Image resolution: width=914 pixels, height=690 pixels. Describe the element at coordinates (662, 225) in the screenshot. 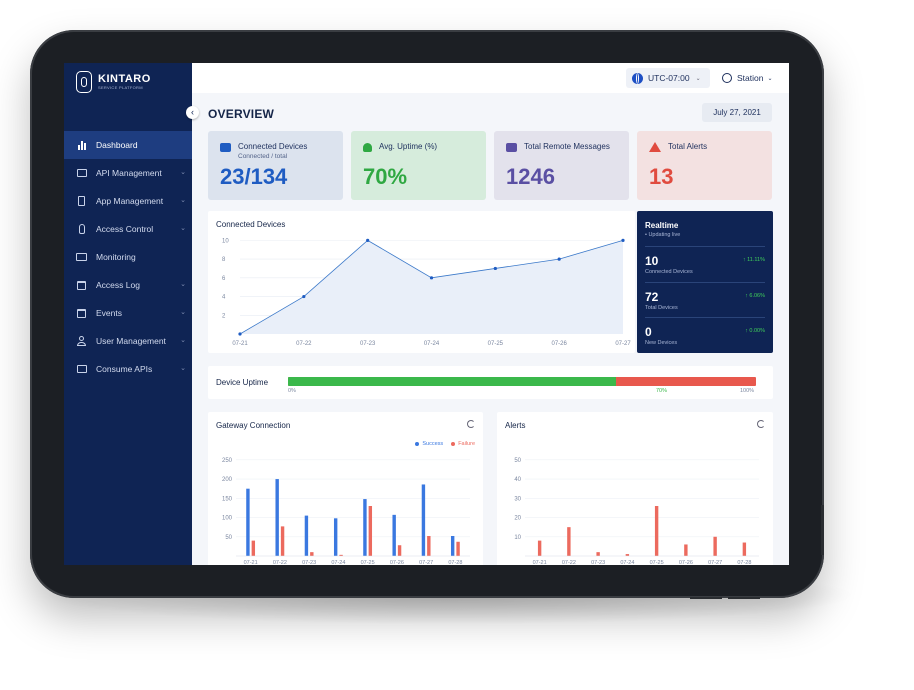

I see `realtime-title: Realtime` at that location.